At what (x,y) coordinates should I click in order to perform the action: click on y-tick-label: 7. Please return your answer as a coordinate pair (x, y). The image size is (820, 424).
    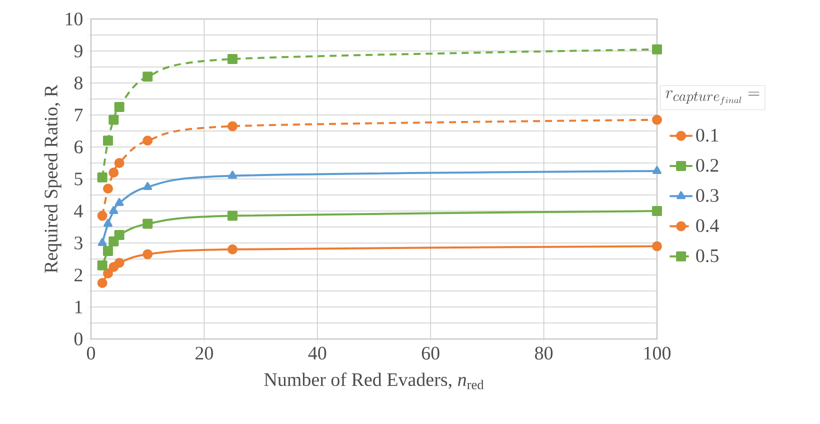
    Looking at the image, I should click on (78, 115).